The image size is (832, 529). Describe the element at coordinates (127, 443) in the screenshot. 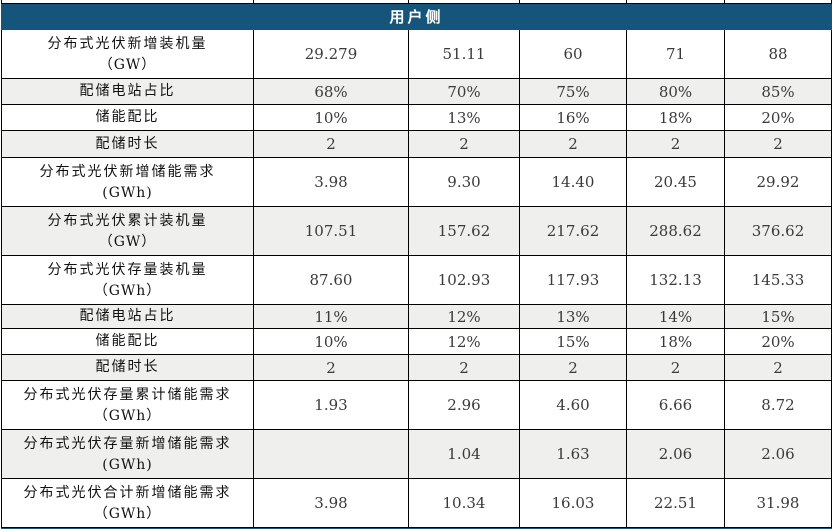

I see `row-label: 分布式光伏存量新增储能需求` at that location.